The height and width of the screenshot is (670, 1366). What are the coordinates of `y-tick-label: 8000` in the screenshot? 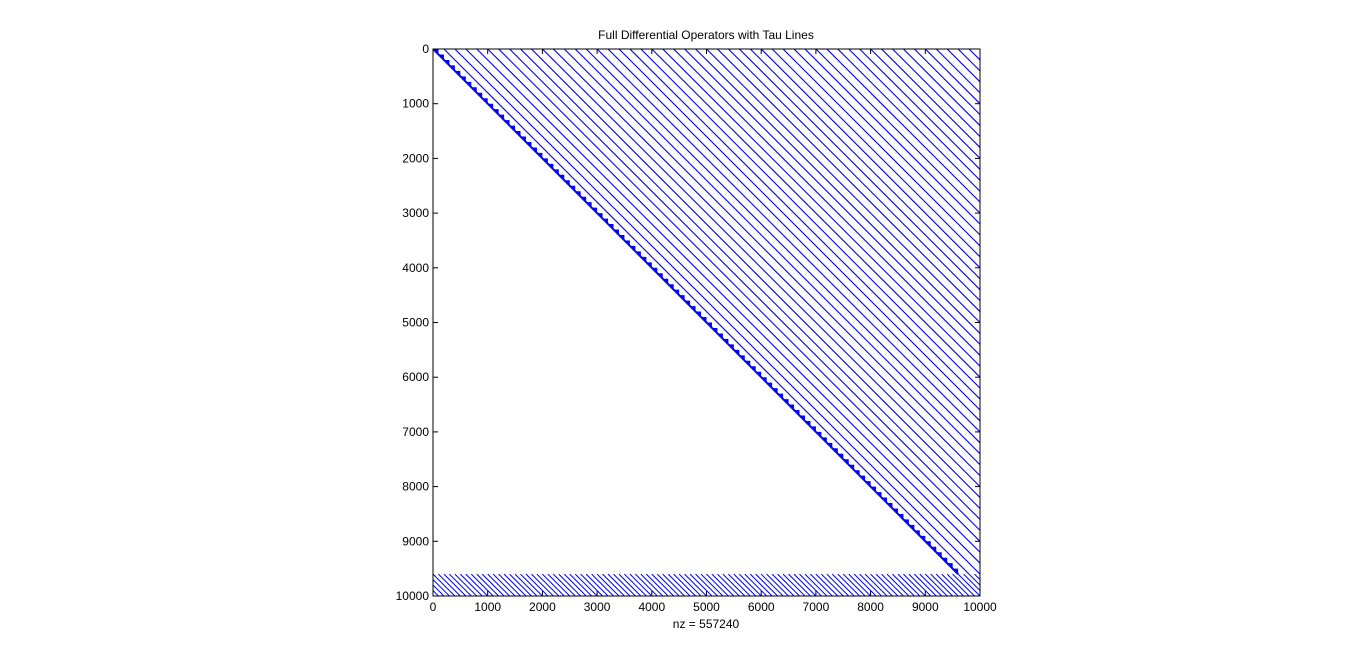 It's located at (415, 487).